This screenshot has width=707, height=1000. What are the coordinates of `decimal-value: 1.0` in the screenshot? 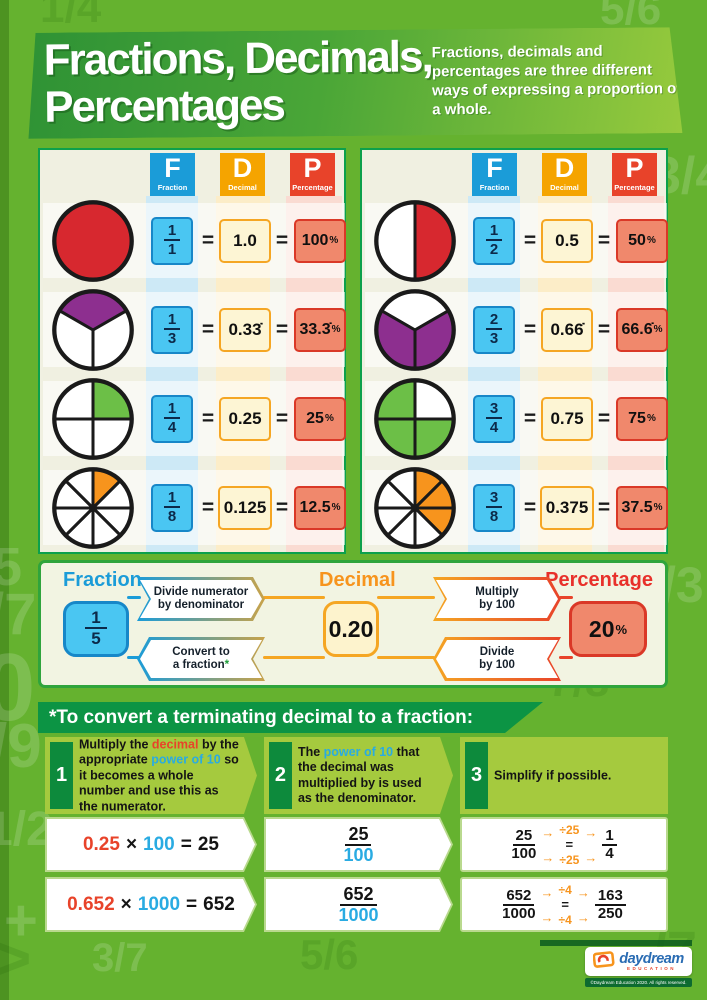 It's located at (245, 240).